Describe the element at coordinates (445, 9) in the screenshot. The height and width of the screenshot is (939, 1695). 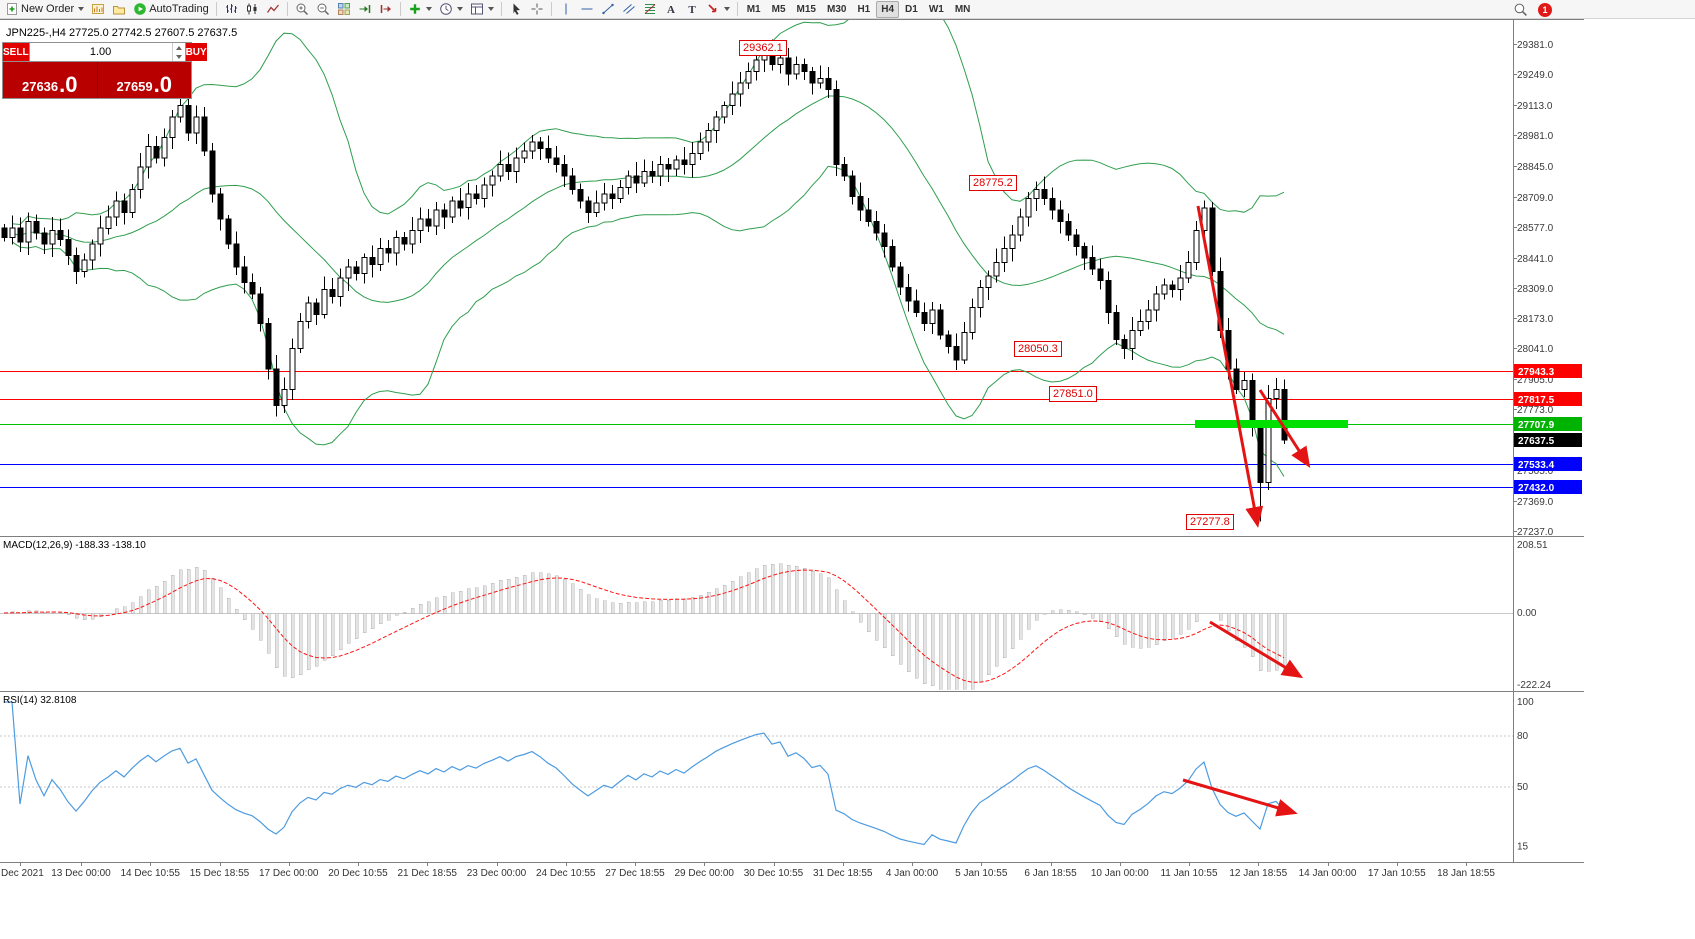
I see `periods-icon` at that location.